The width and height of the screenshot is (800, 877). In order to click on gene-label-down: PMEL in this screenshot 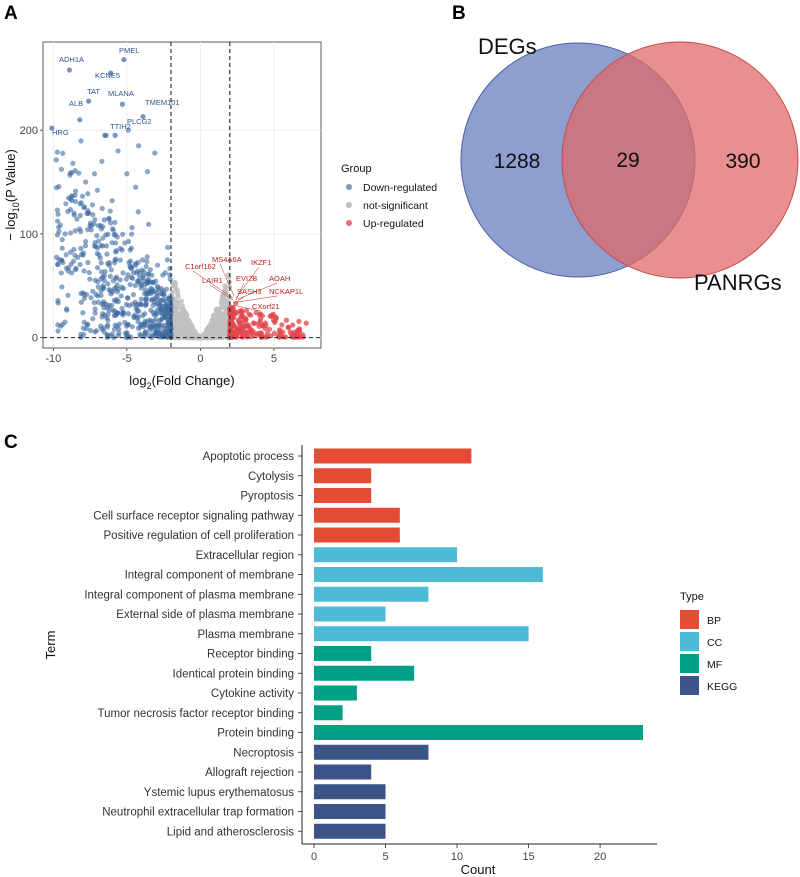, I will do `click(129, 50)`.